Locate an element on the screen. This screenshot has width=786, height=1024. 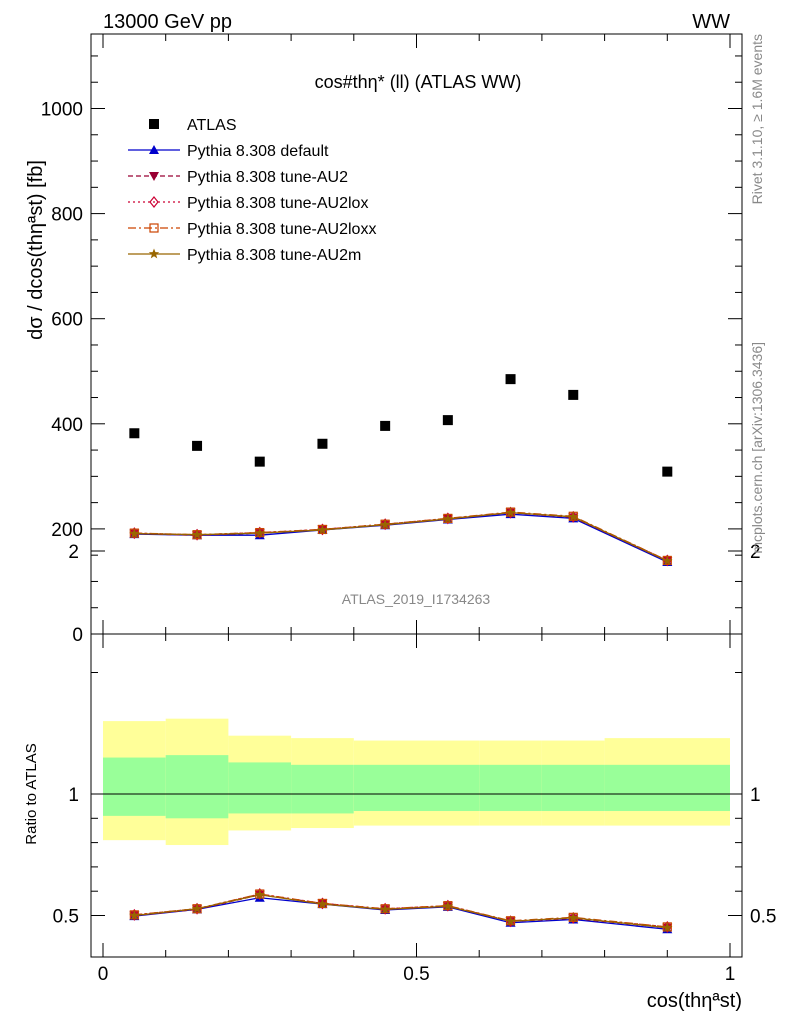
ratio-y-axis-label: Ratio to ATLAS is located at coordinates (31, 793).